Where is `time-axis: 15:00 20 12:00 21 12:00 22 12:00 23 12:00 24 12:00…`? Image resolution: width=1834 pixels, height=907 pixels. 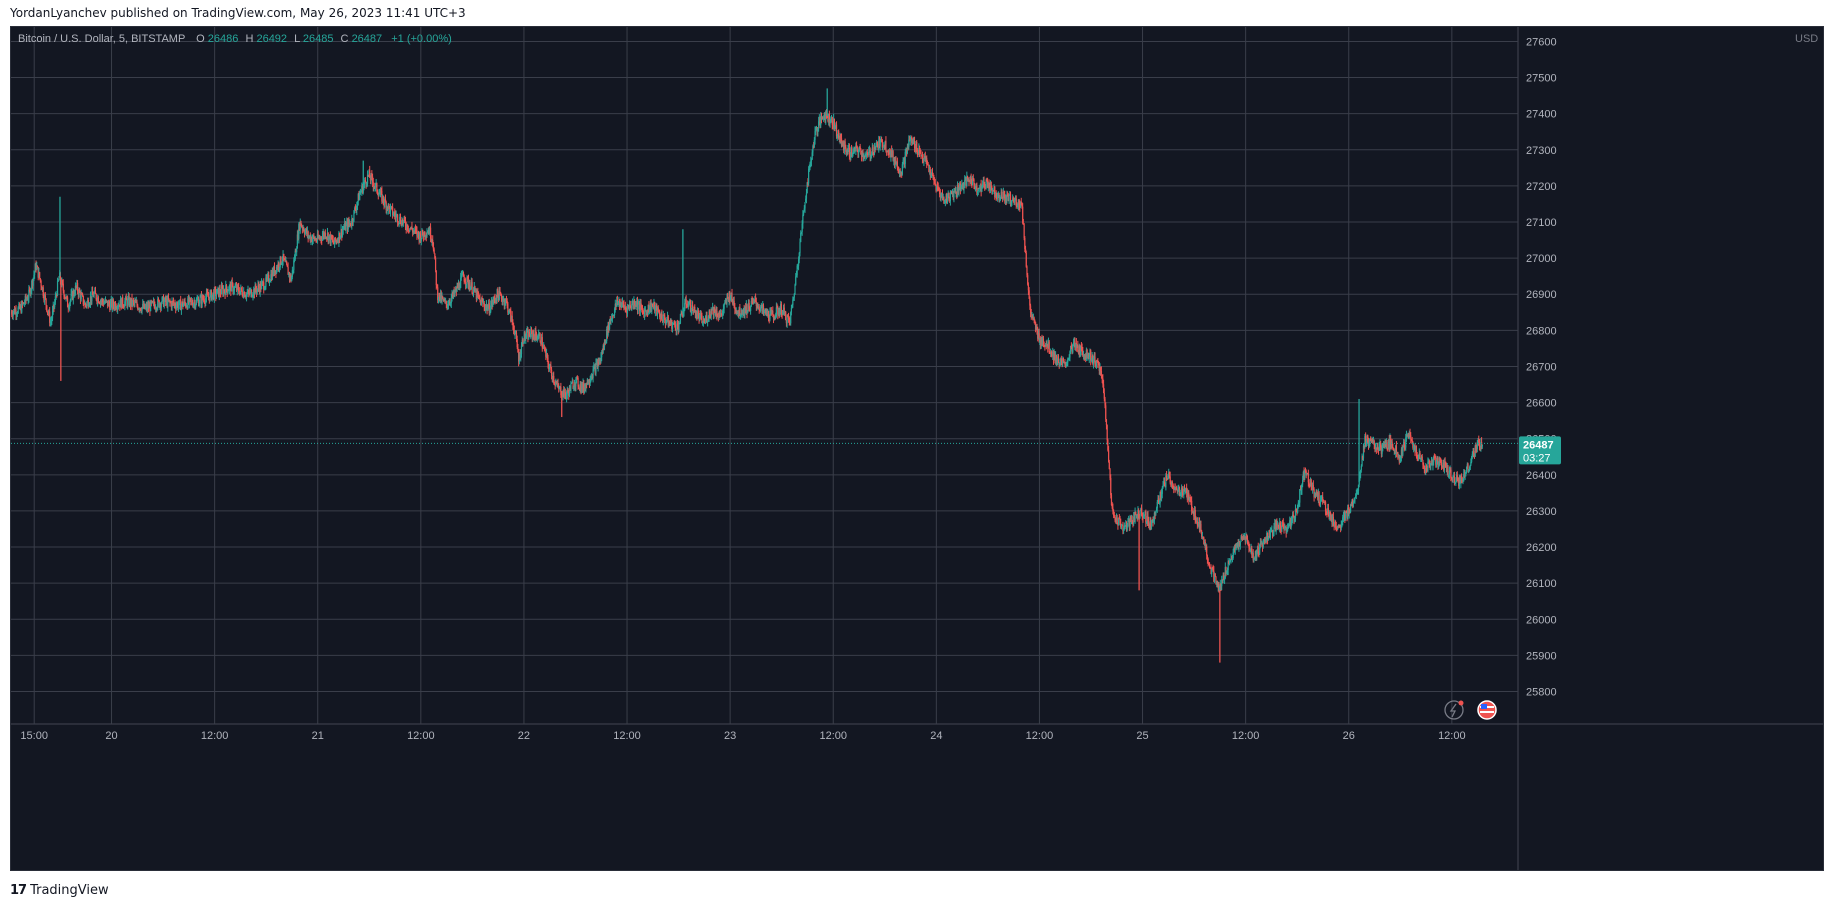
time-axis: 15:00 20 12:00 21 12:00 22 12:00 23 12:00 24 12:00… is located at coordinates (742, 736).